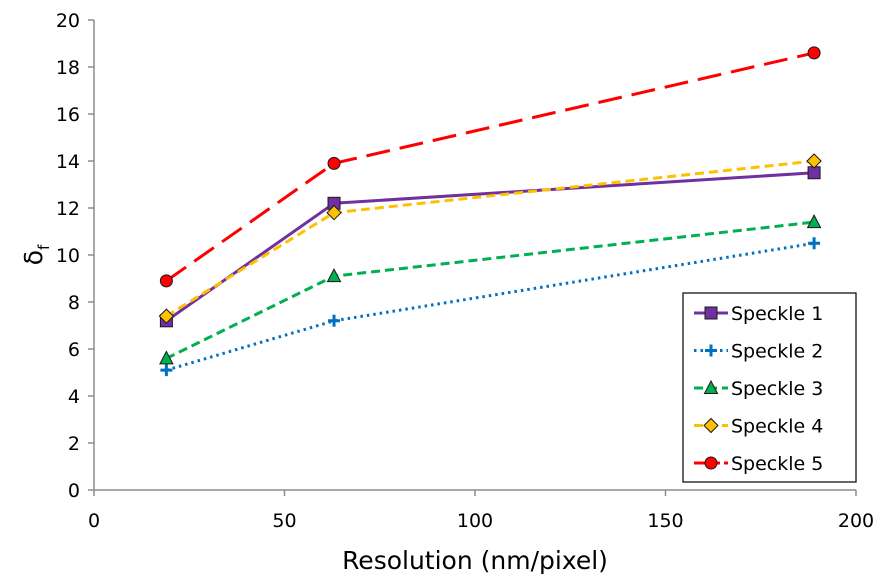  Describe the element at coordinates (777, 314) in the screenshot. I see `legend-label: Speckle 1` at that location.